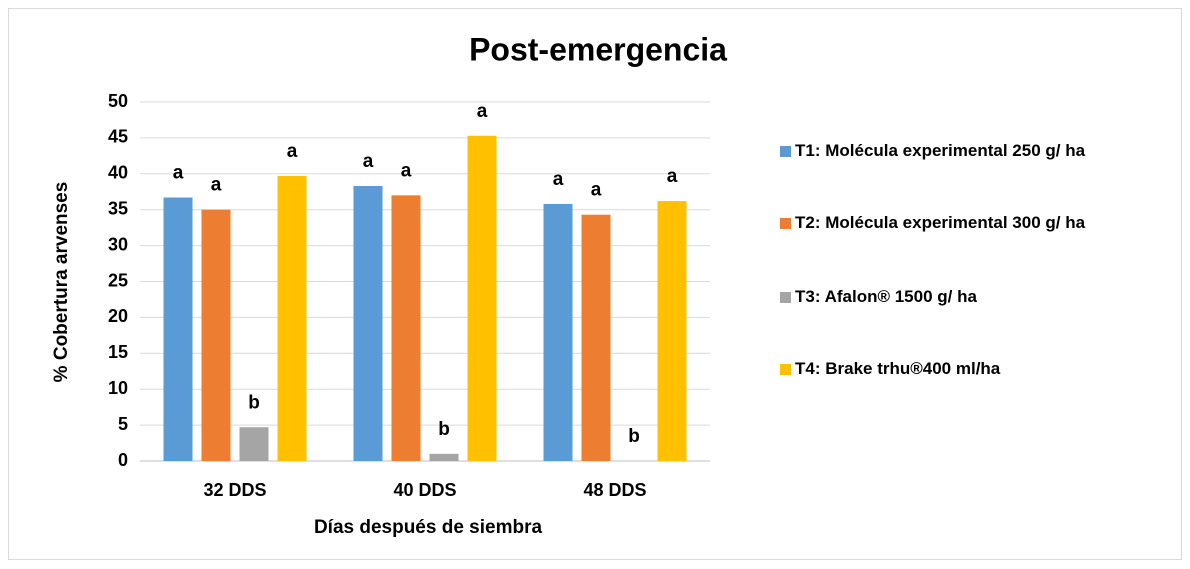  What do you see at coordinates (428, 527) in the screenshot?
I see `x-axis-title: Días después de siembra` at bounding box center [428, 527].